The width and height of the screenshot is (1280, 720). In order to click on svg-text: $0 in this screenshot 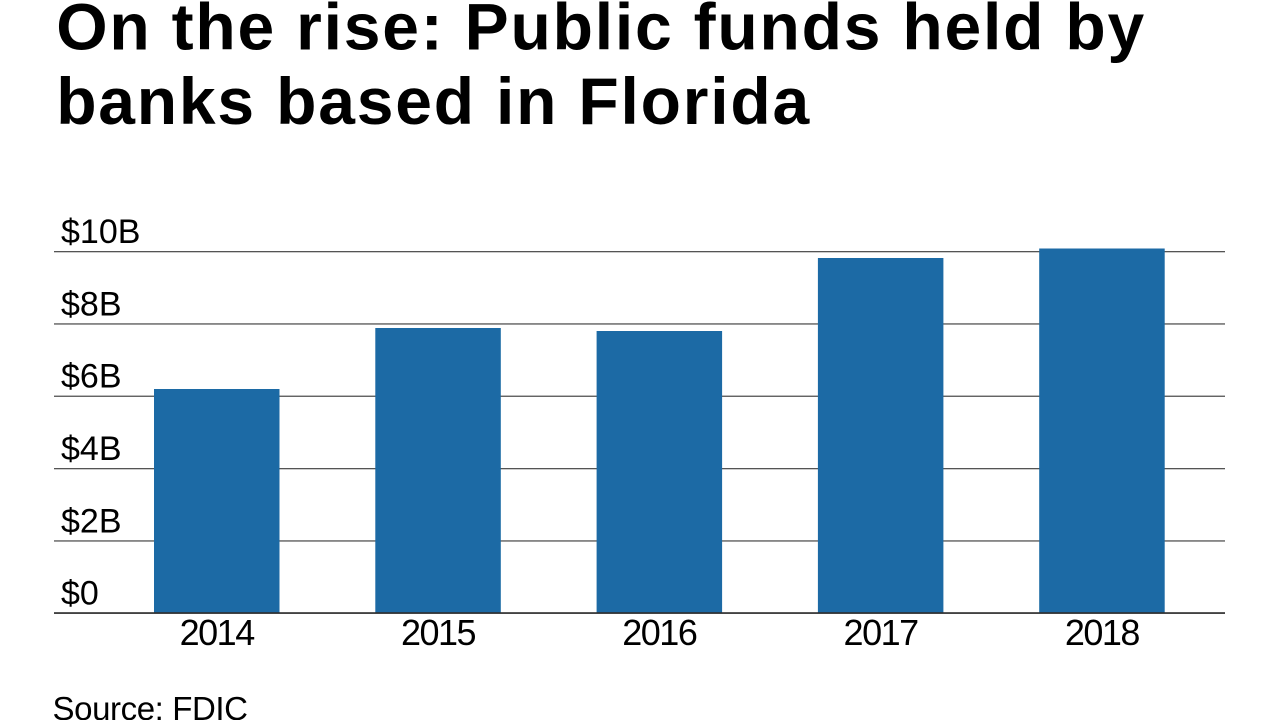, I will do `click(80, 594)`.